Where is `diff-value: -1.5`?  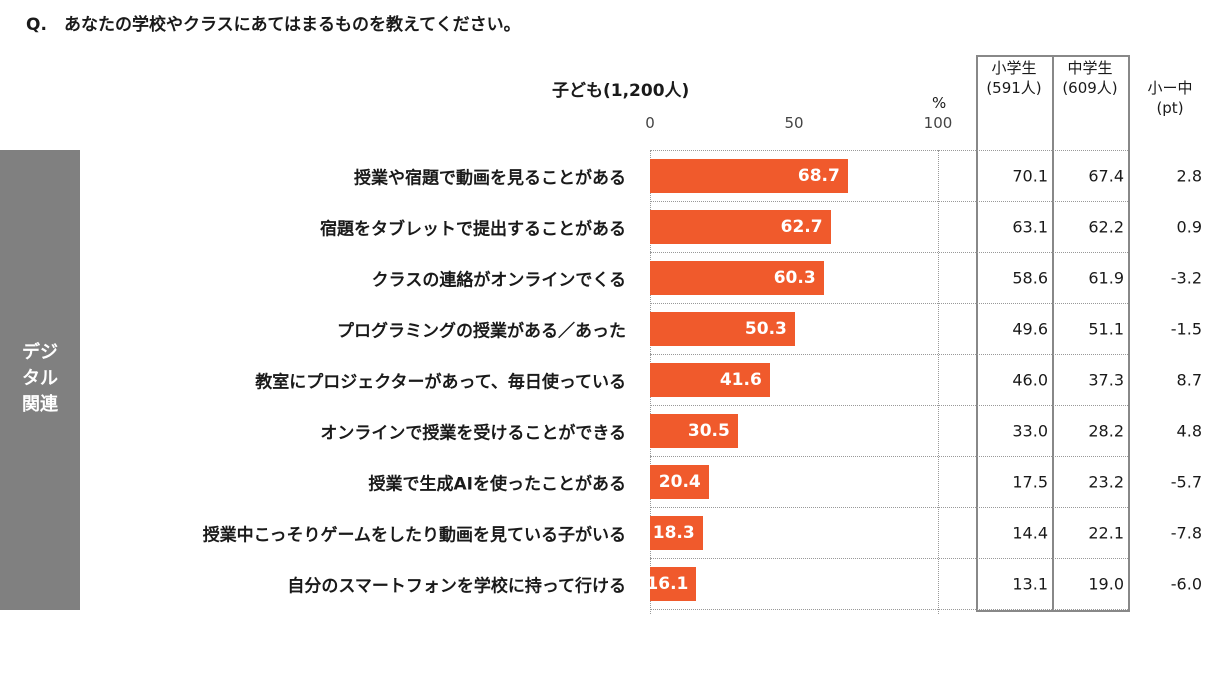
diff-value: -1.5 is located at coordinates (1186, 328).